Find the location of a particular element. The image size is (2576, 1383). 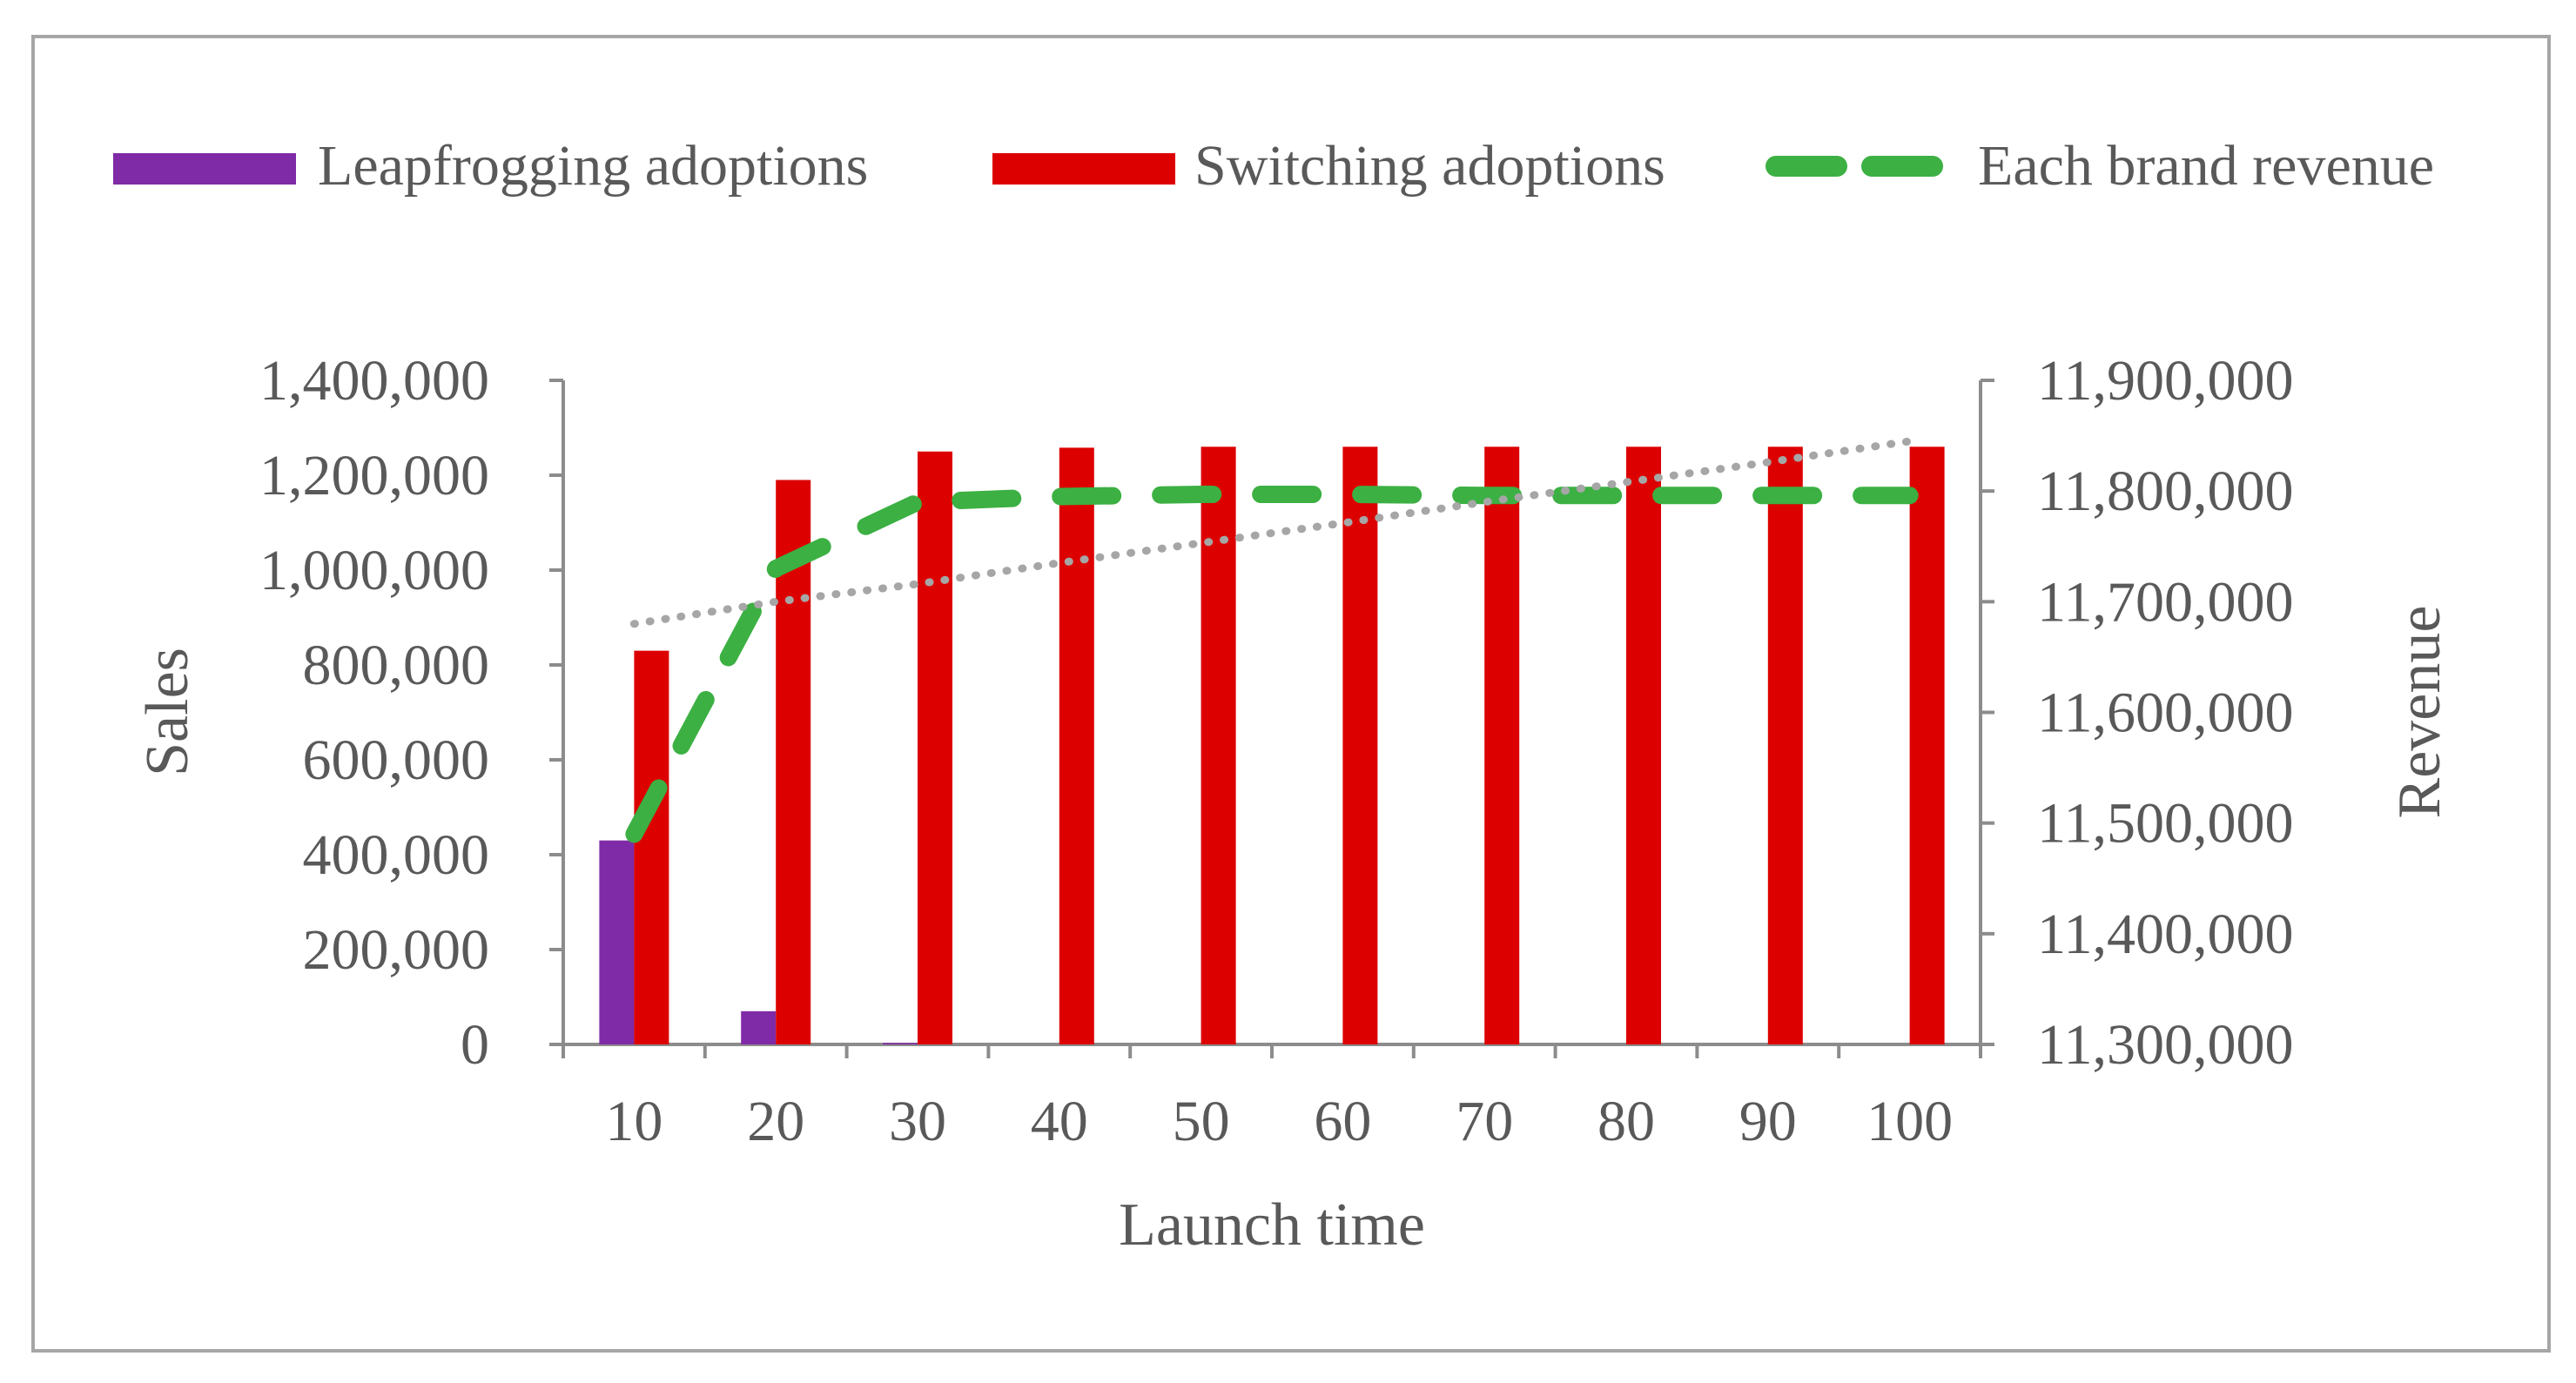

x-tick-label: 80 is located at coordinates (1626, 1122).